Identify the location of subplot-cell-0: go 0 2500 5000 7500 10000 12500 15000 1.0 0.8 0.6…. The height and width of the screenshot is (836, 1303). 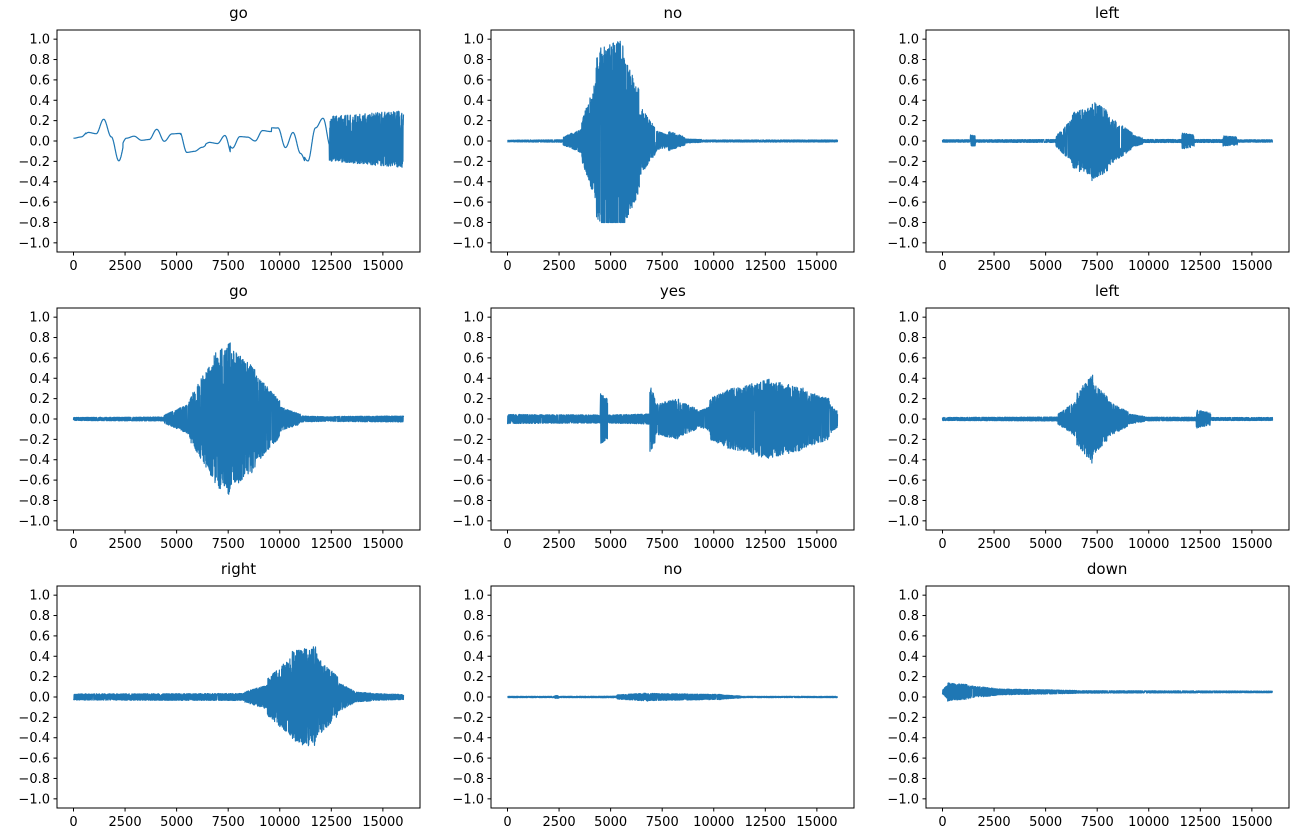
(217, 141).